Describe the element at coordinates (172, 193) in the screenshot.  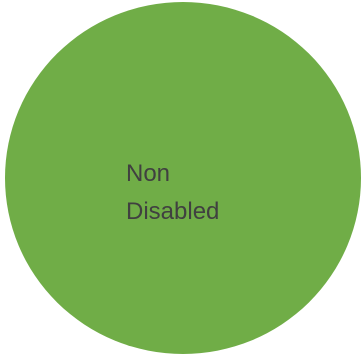
I see `circle-label: Non Disabled` at that location.